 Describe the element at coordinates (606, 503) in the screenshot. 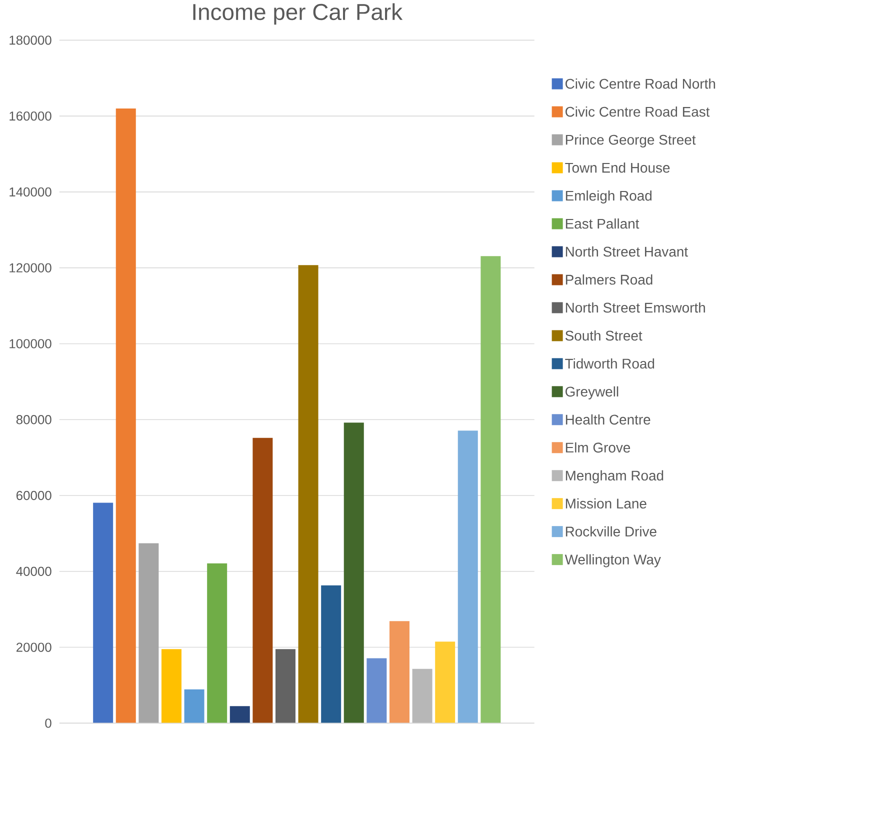

I see `legend-label: Mission Lane` at that location.